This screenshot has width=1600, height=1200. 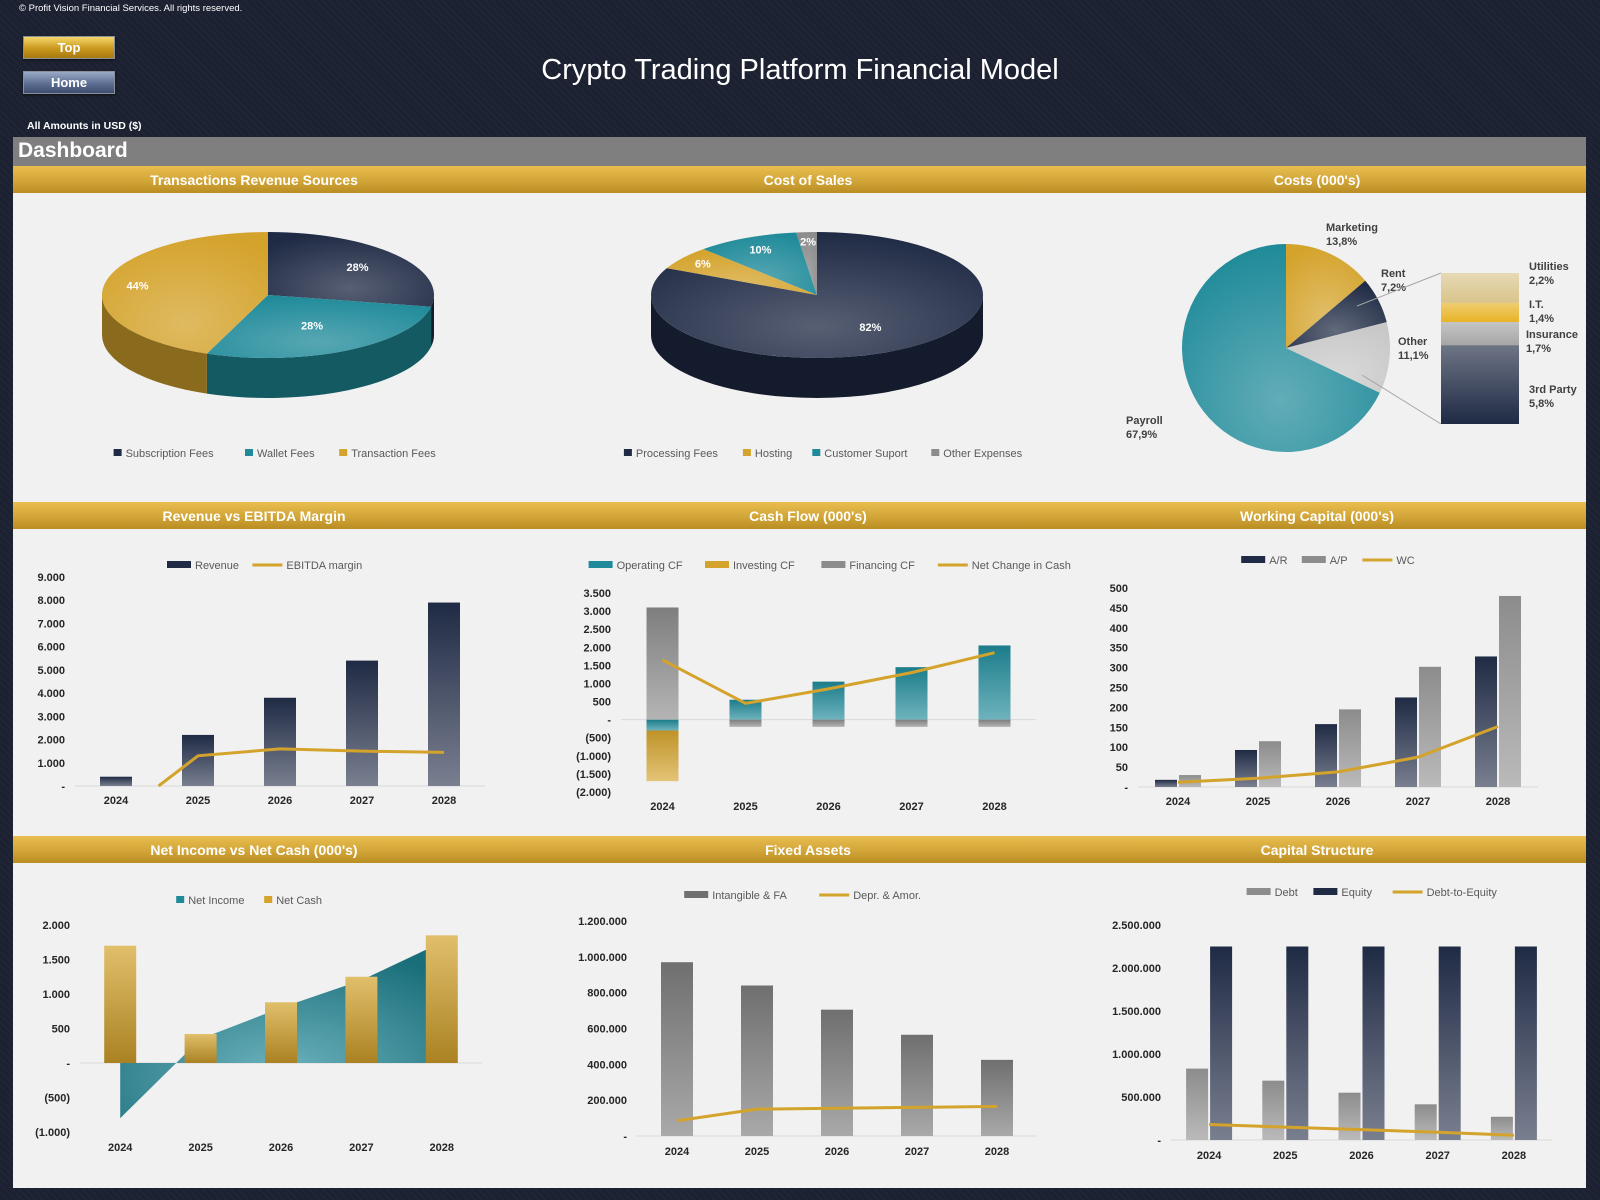 I want to click on chart-working-capital-ytick-10: 500, so click(x=1119, y=589).